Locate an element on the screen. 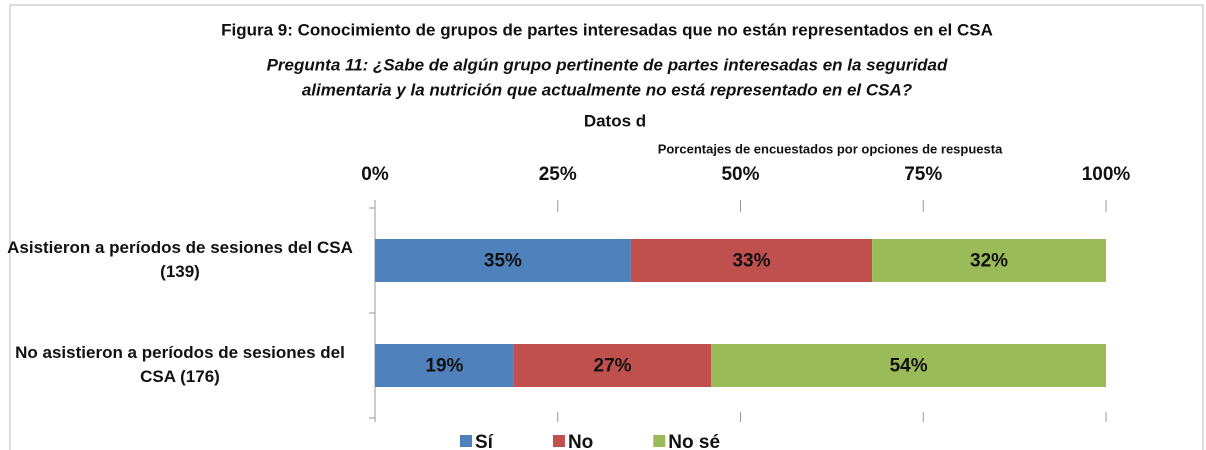  data-label: 27% is located at coordinates (613, 366).